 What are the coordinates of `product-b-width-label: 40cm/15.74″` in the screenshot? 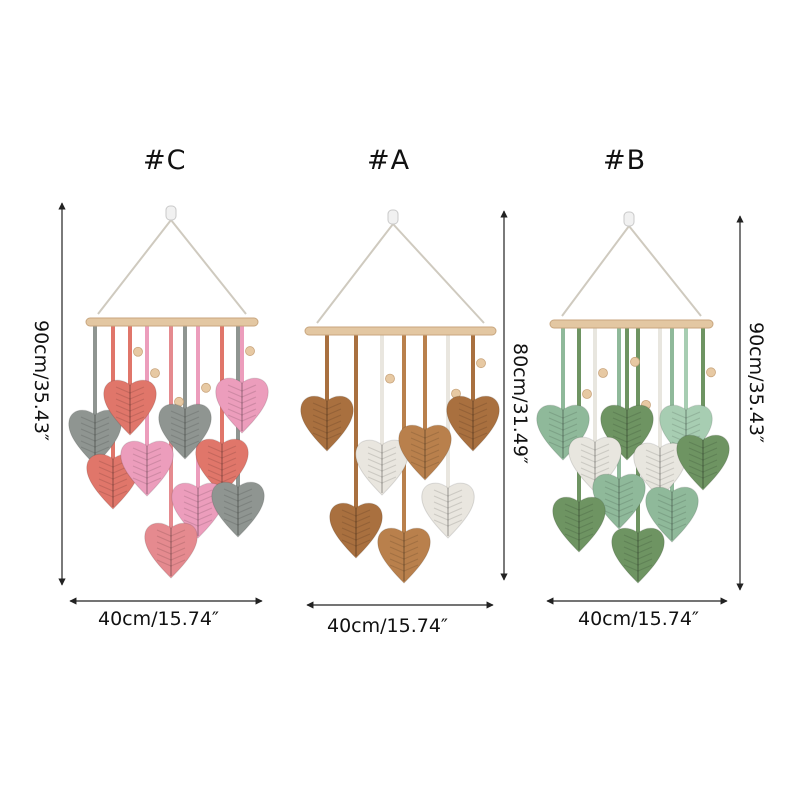 It's located at (639, 619).